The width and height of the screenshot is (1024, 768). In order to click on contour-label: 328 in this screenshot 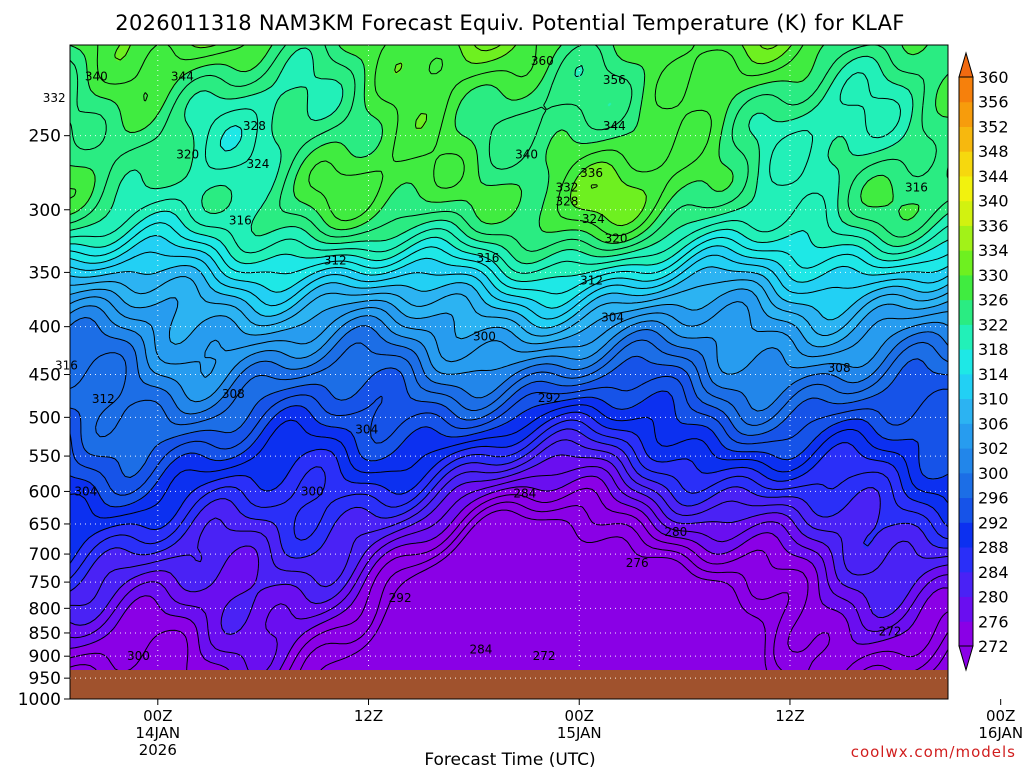, I will do `click(566, 202)`.